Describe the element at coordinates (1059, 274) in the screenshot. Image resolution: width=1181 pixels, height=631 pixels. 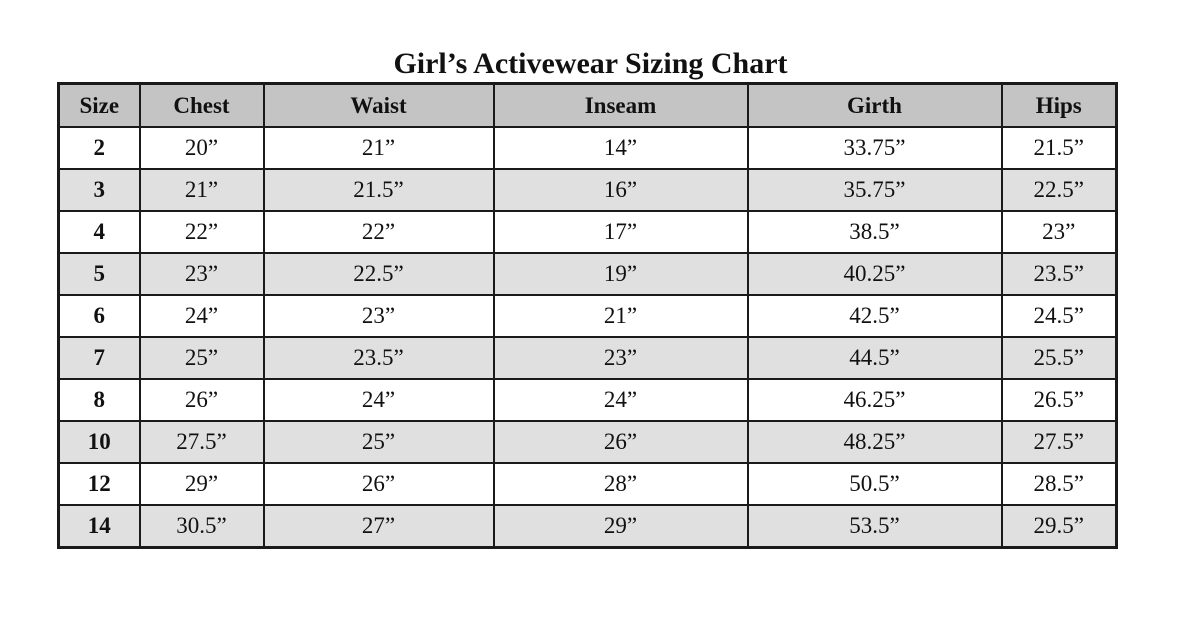
I see `cell-hips: 23.5”` at that location.